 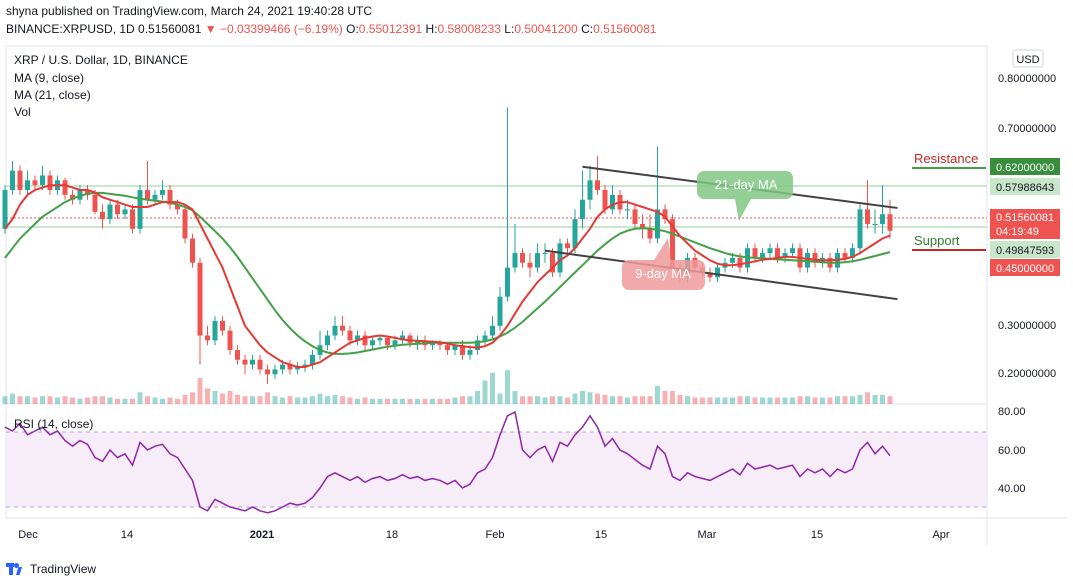 I want to click on support-label: Support, so click(x=937, y=240).